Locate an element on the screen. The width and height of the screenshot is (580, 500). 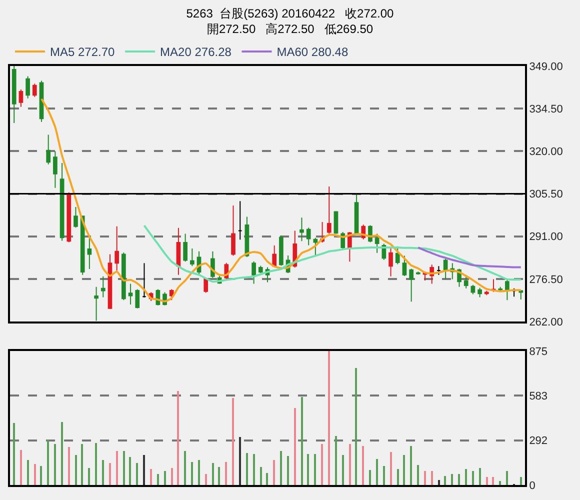
y-tick-label: 875 is located at coordinates (538, 352).